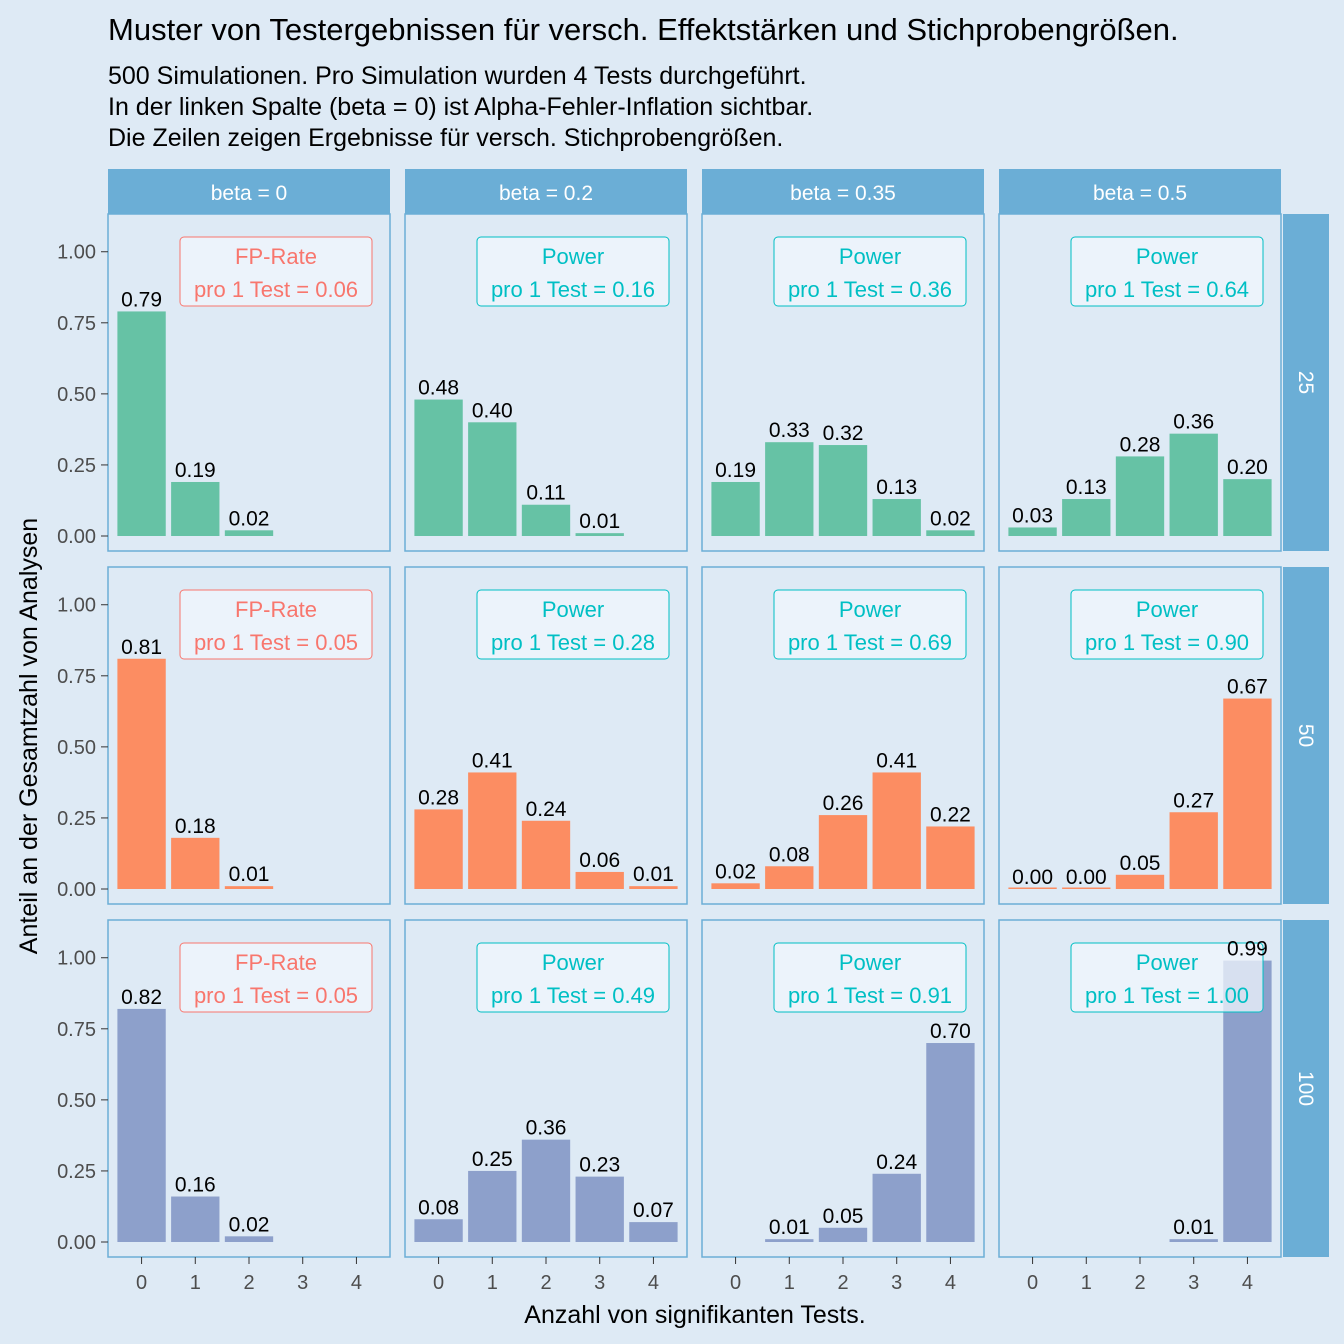  I want to click on bar-label: 0.27, so click(1193, 800).